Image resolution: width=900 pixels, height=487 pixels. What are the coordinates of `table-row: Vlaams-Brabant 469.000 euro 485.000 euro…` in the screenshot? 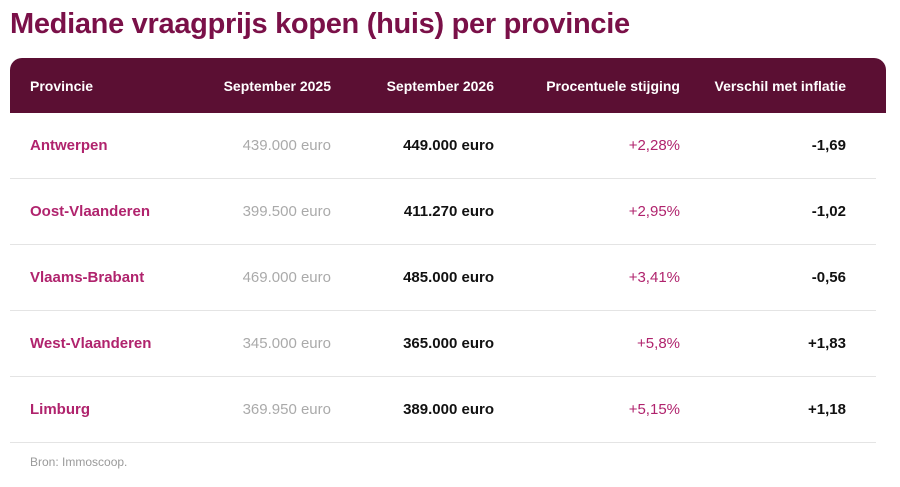 It's located at (443, 278).